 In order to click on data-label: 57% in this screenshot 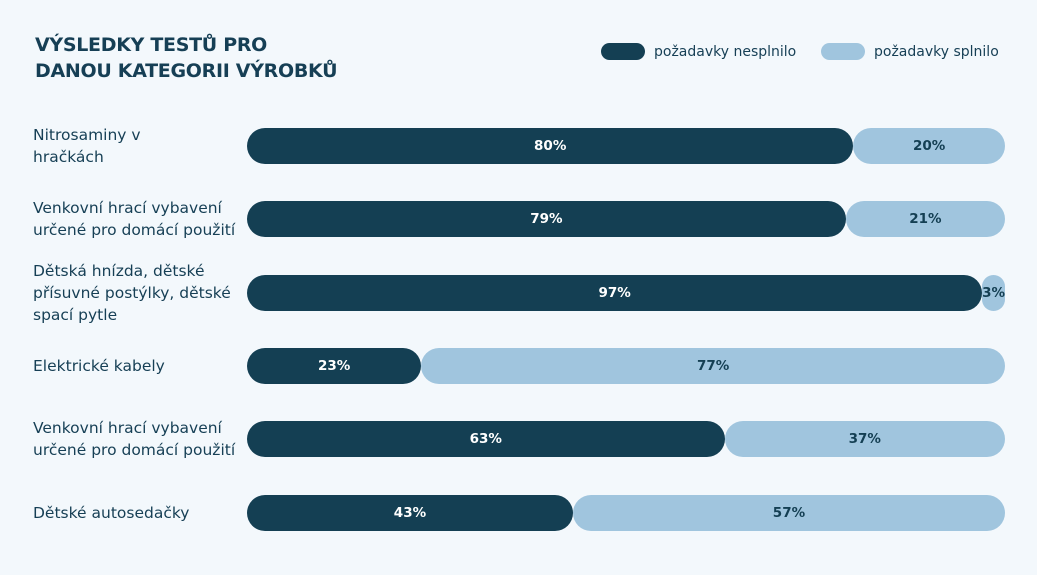, I will do `click(789, 513)`.